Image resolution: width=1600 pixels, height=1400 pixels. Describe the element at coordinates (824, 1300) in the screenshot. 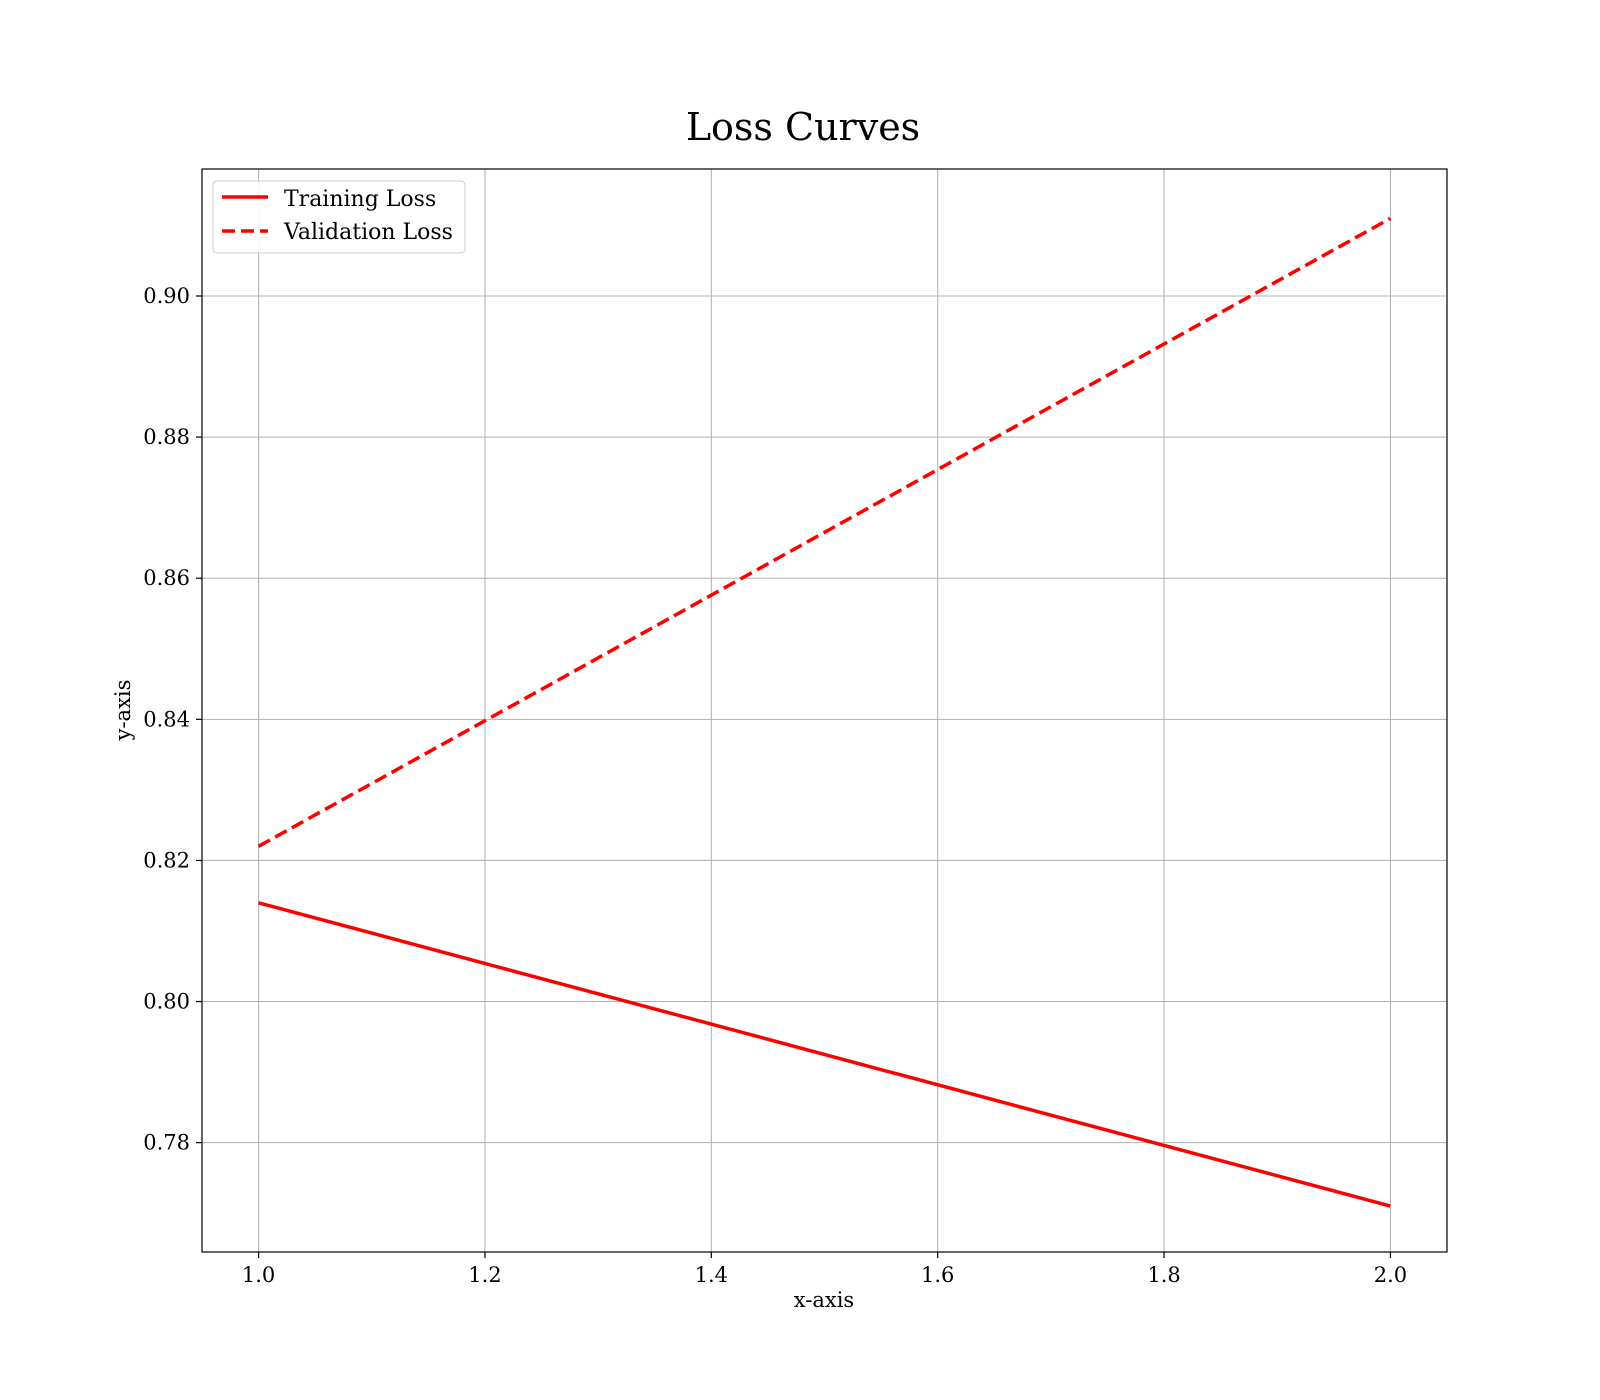

I see `x-axis-label: x-axis` at that location.